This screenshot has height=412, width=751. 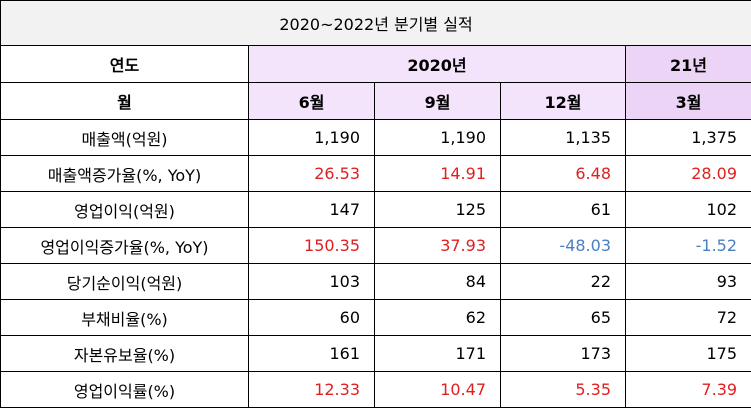 I want to click on table-row: 자본유보율(%) 161 171 173 175, so click(x=375, y=353).